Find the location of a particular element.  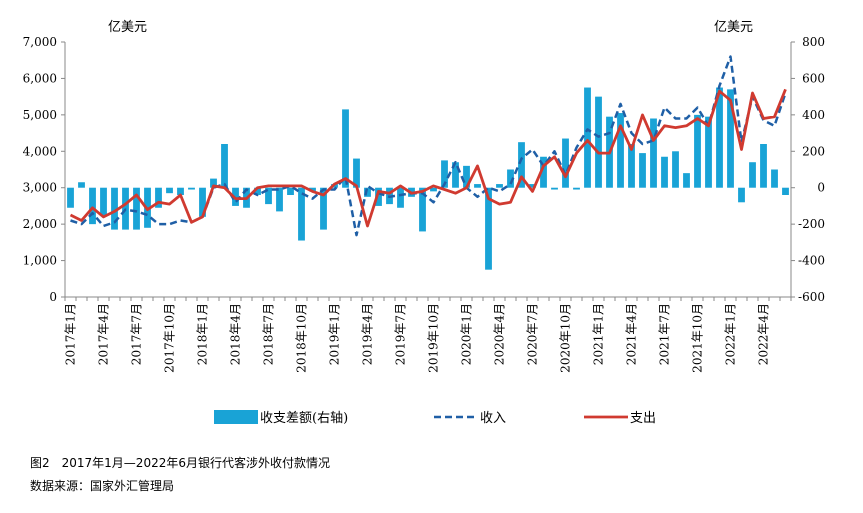

x-tick-label: 2017年7月 is located at coordinates (137, 334).